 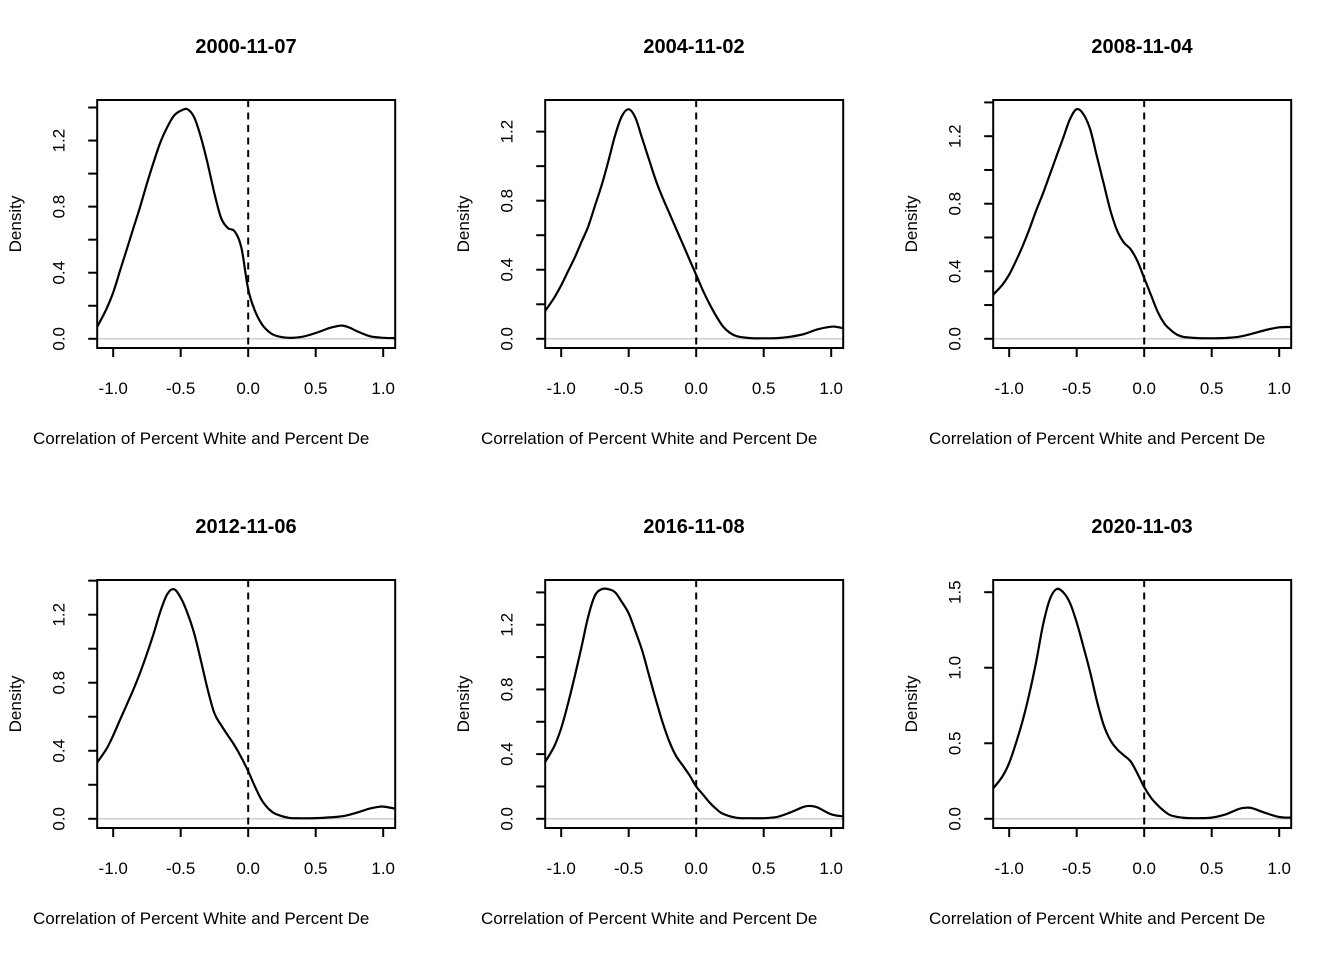 I want to click on y-tick-label: 0.5, so click(x=954, y=743).